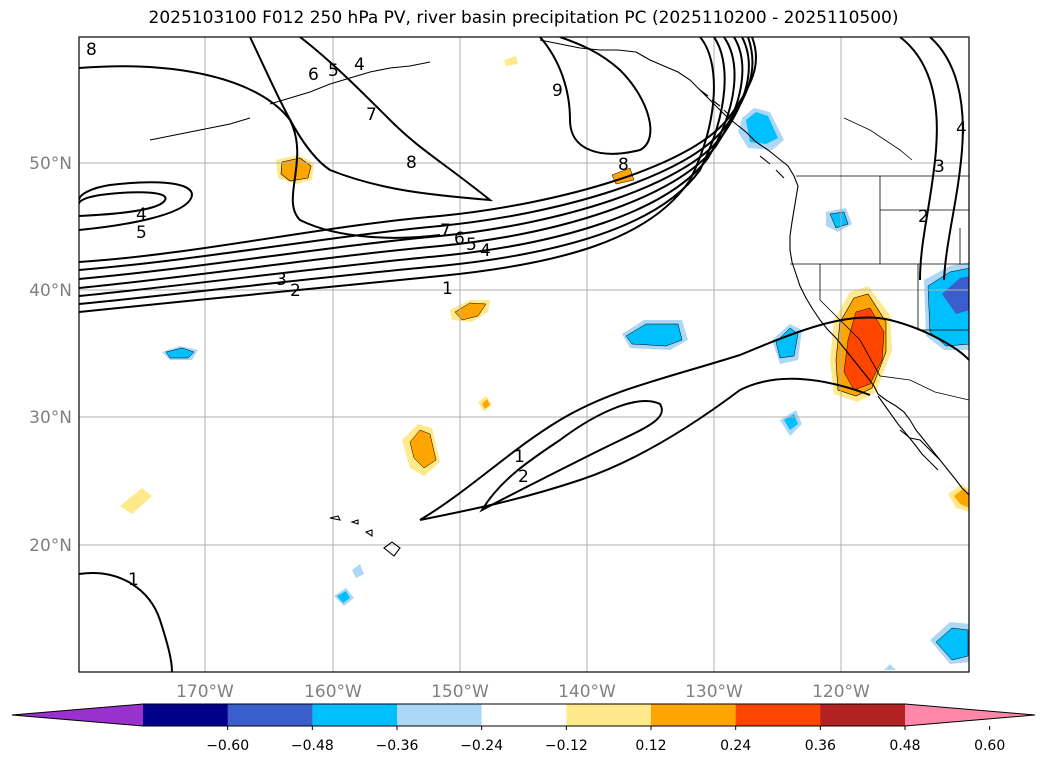 The image size is (1047, 765). I want to click on colorbar-tick-label: 0.60, so click(989, 746).